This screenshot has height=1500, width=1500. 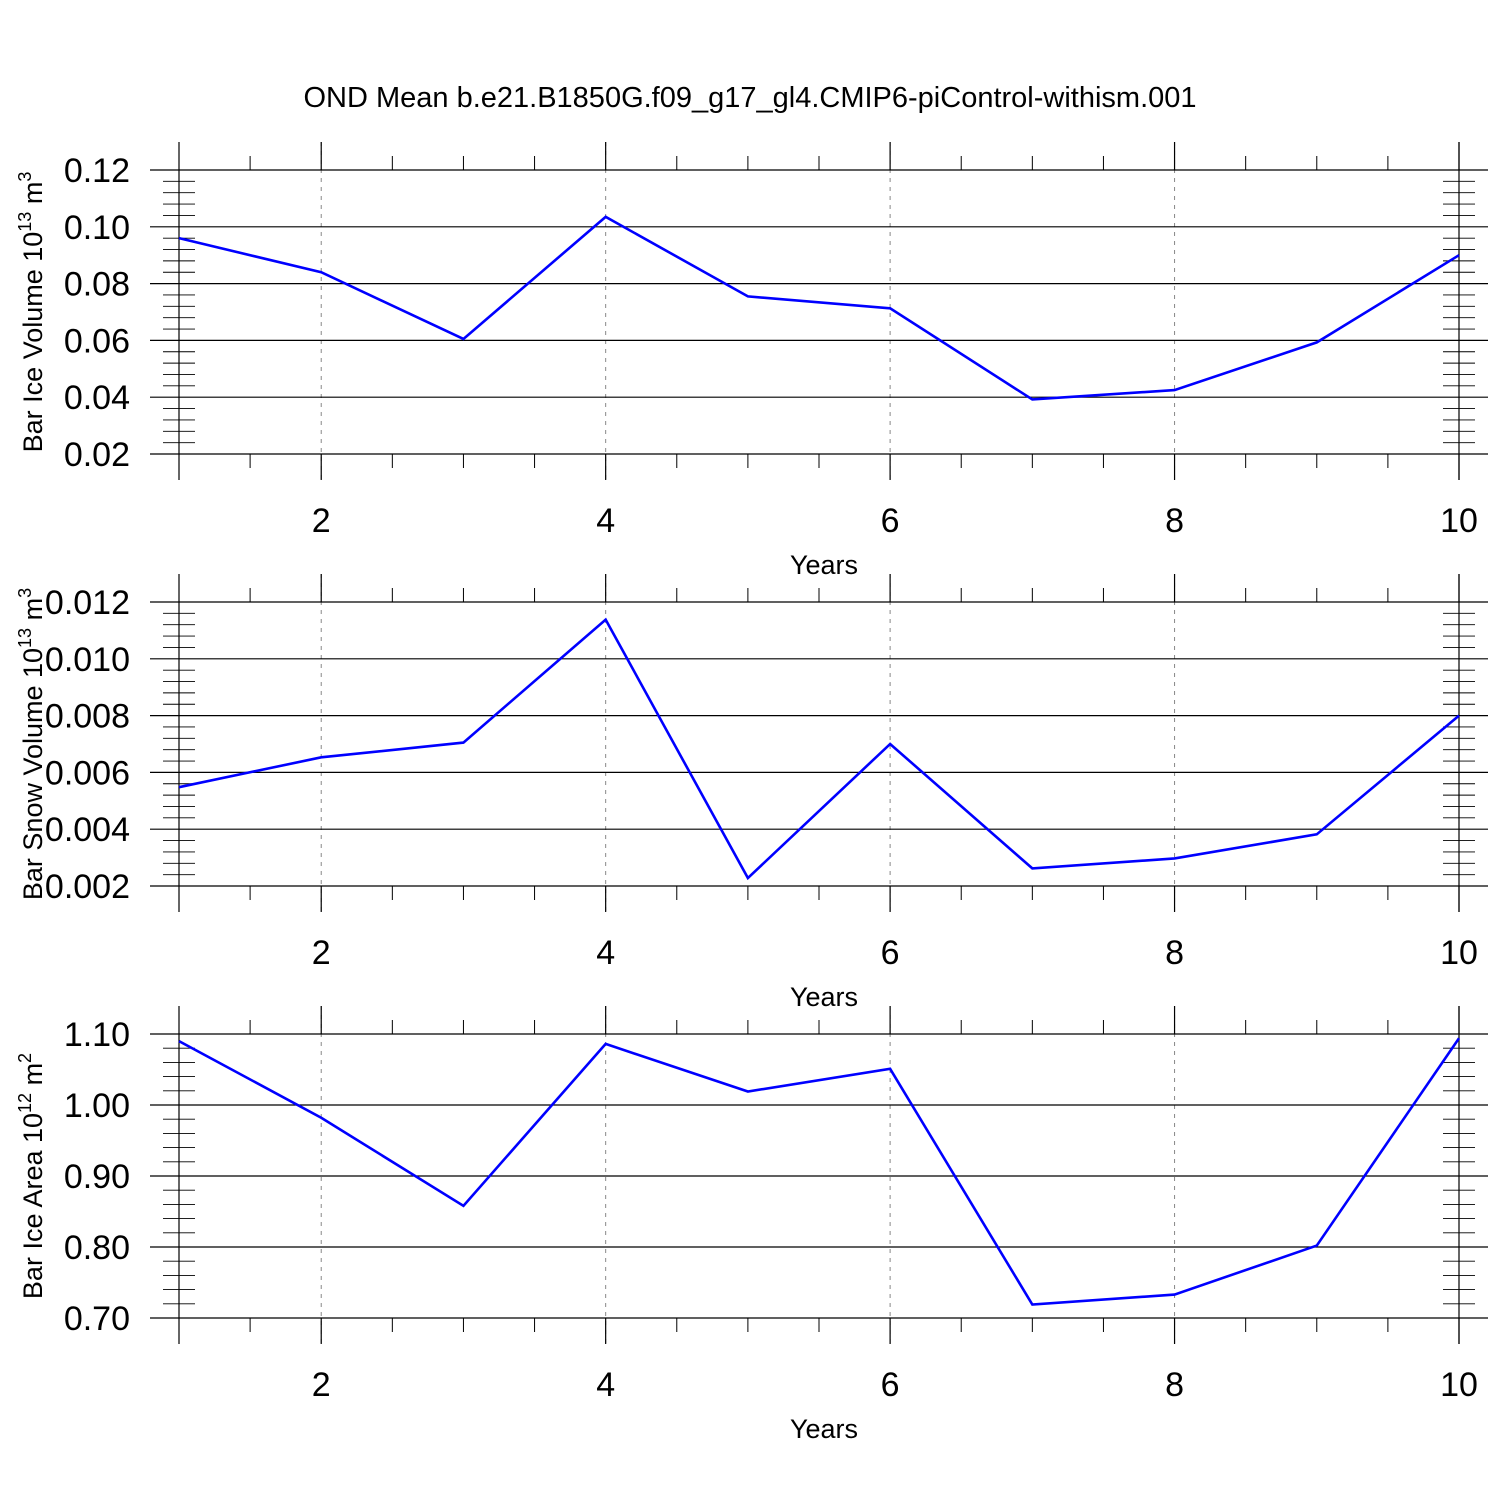 I want to click on y-tick-label: 0.008, so click(x=87, y=717).